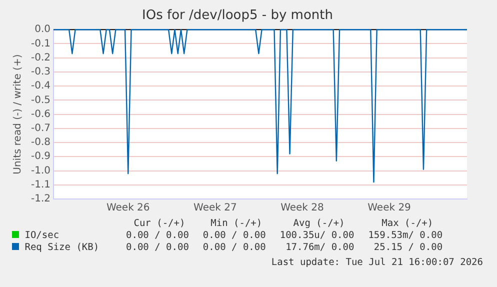 The width and height of the screenshot is (497, 287). What do you see at coordinates (237, 224) in the screenshot?
I see `text: Min (-/+)` at bounding box center [237, 224].